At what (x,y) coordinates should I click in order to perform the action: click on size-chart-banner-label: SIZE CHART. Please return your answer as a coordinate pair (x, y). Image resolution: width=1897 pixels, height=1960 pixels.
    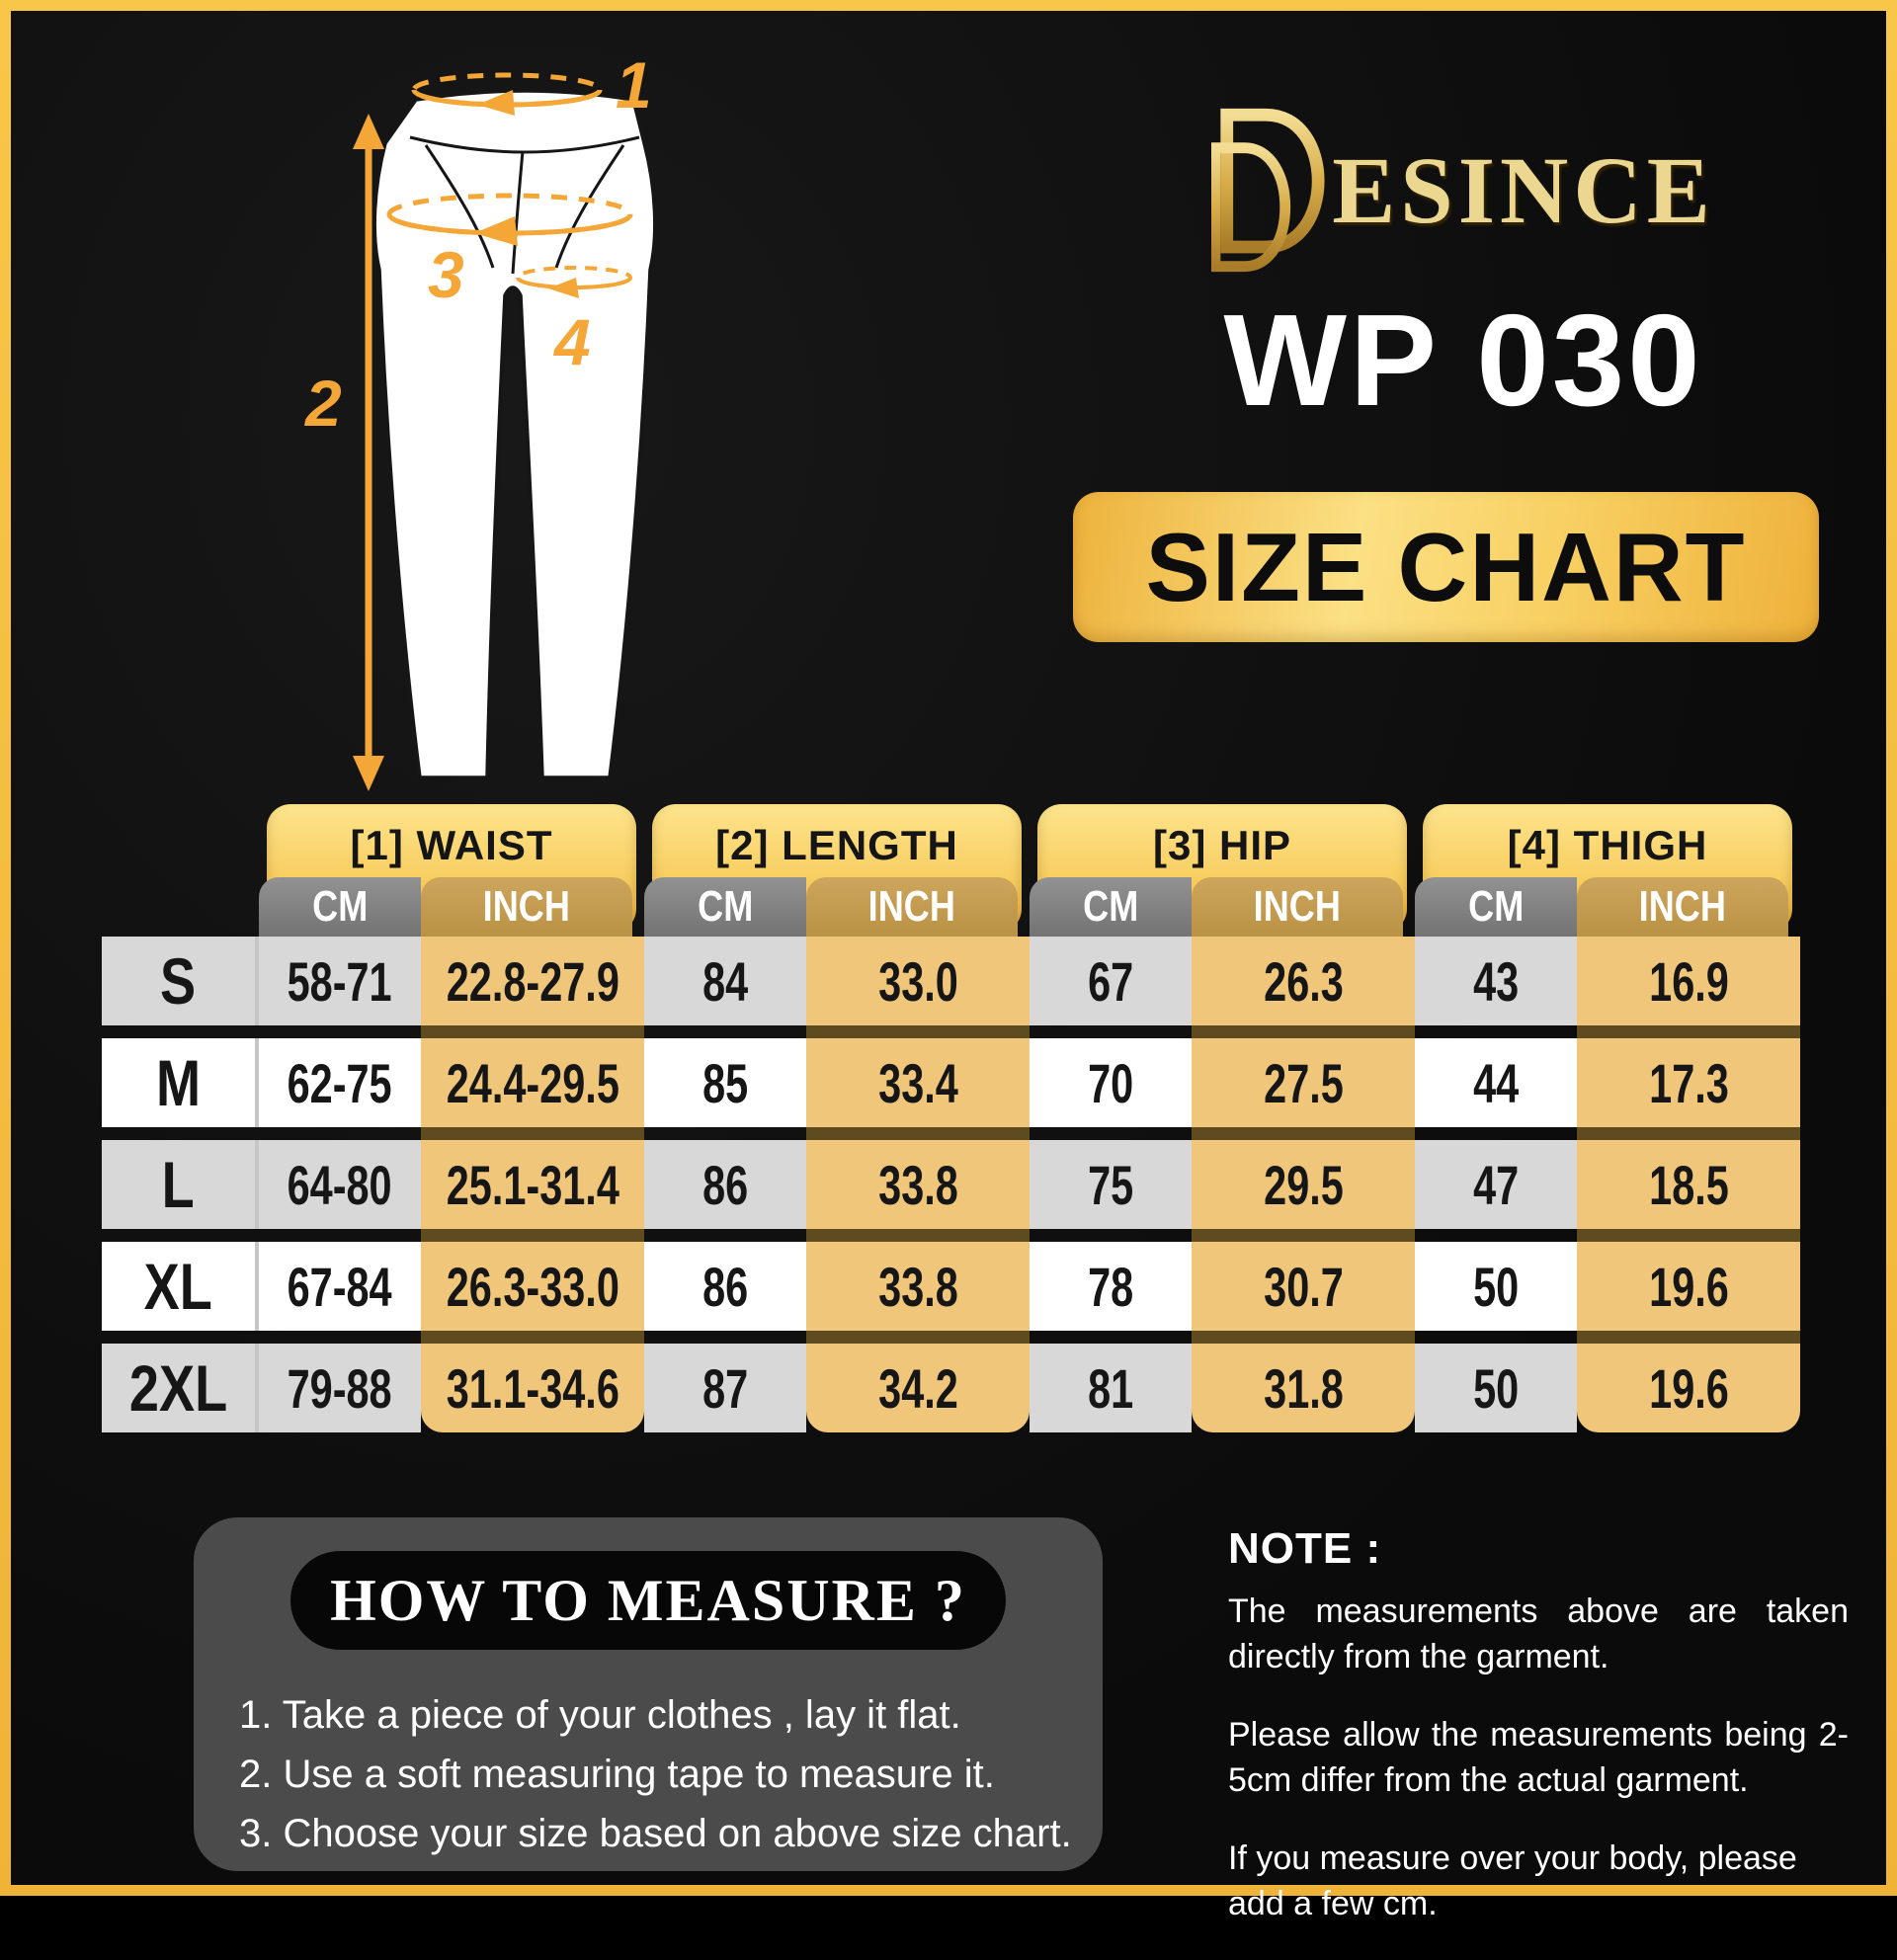
    Looking at the image, I should click on (1446, 566).